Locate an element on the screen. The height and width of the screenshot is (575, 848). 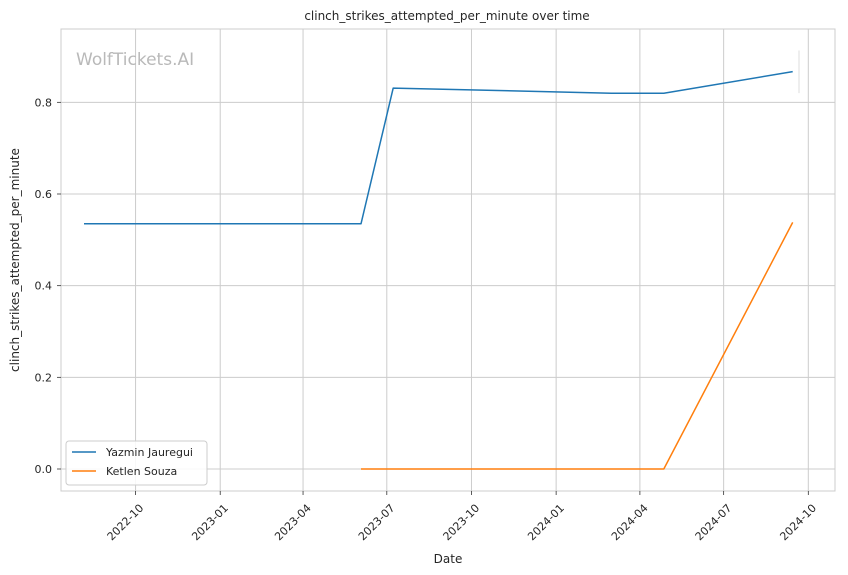
x-tick-label: 2022-10 is located at coordinates (126, 523).